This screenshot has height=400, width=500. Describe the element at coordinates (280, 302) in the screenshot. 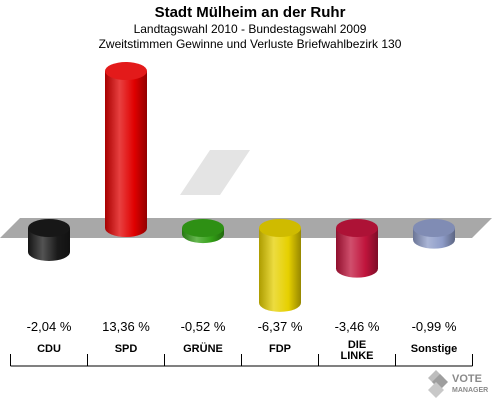

I see `bar-bottom-cap-fdp` at that location.